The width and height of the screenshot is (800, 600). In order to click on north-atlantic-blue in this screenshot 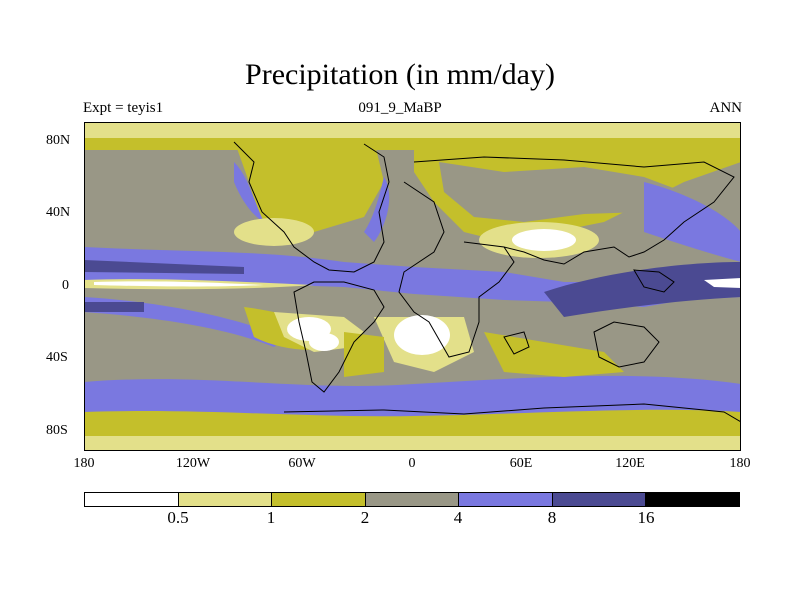, I will do `click(377, 209)`.